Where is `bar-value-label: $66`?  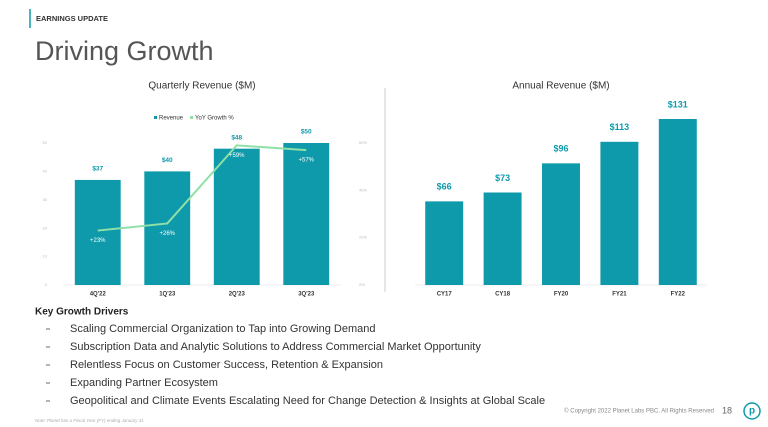 bar-value-label: $66 is located at coordinates (444, 187).